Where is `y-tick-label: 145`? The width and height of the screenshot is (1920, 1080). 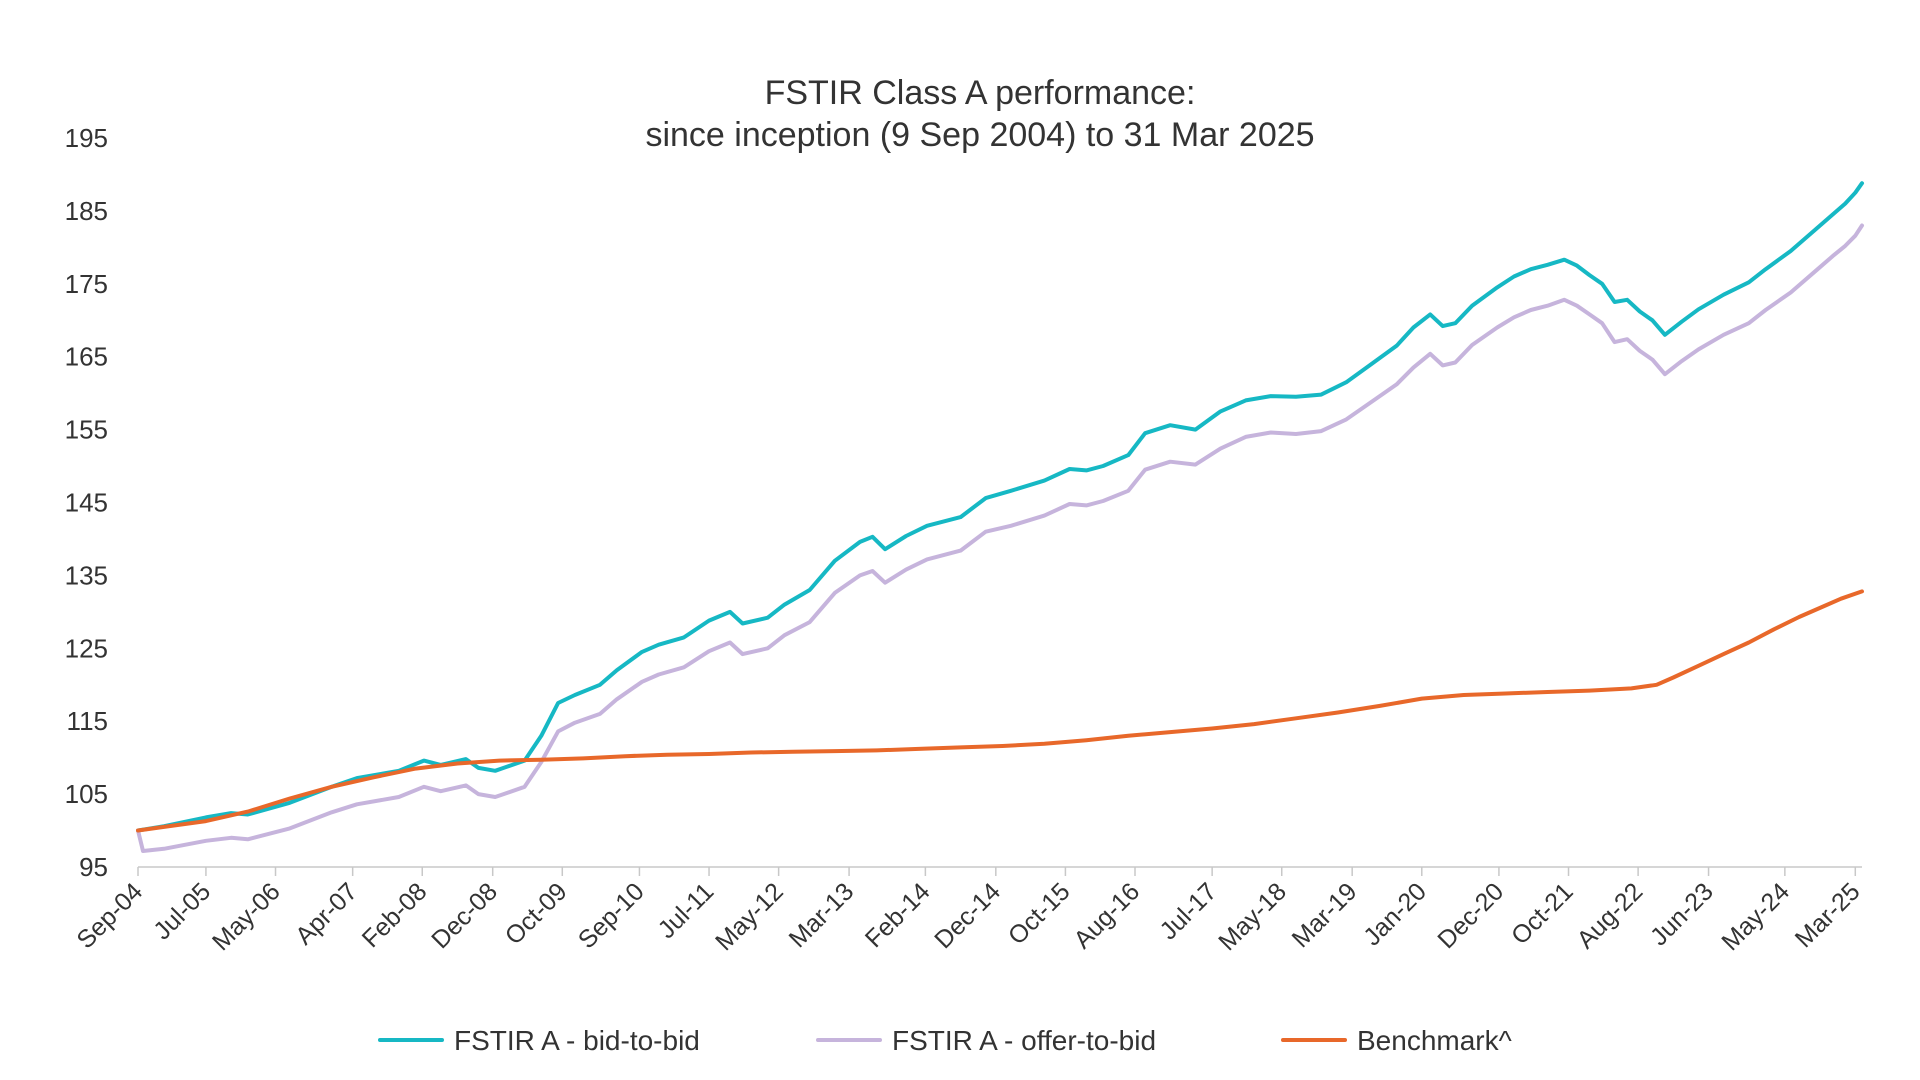 y-tick-label: 145 is located at coordinates (86, 503).